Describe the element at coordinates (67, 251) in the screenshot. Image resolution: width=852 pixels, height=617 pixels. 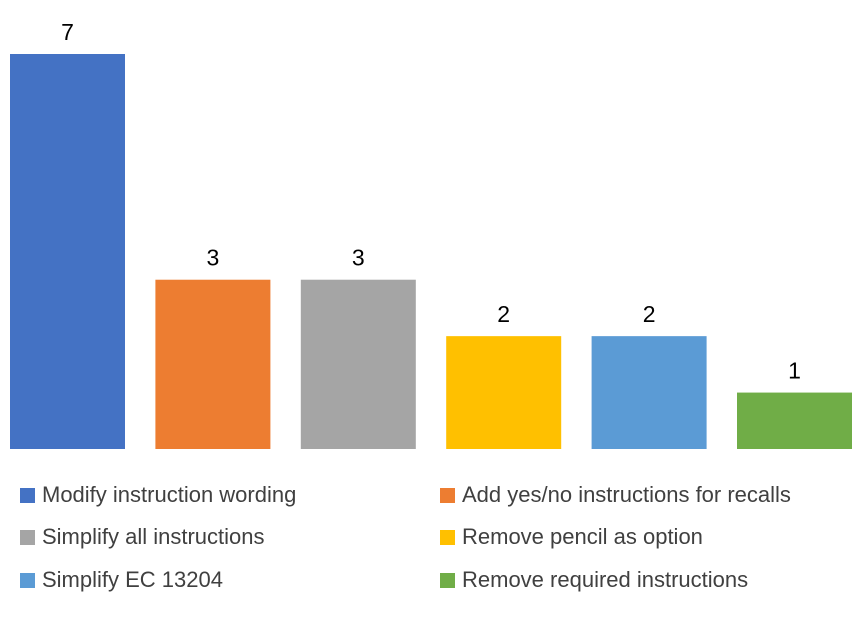
I see `bar-modify-instruction-wording` at that location.